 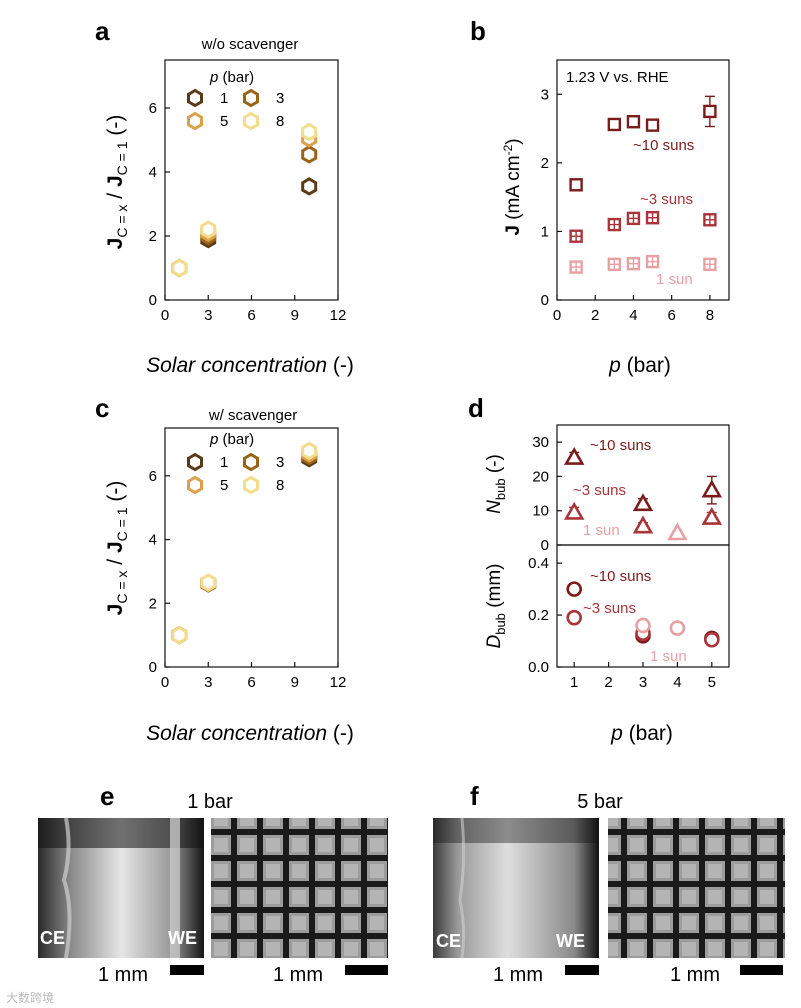 I want to click on x-tick-label: 8, so click(x=710, y=315).